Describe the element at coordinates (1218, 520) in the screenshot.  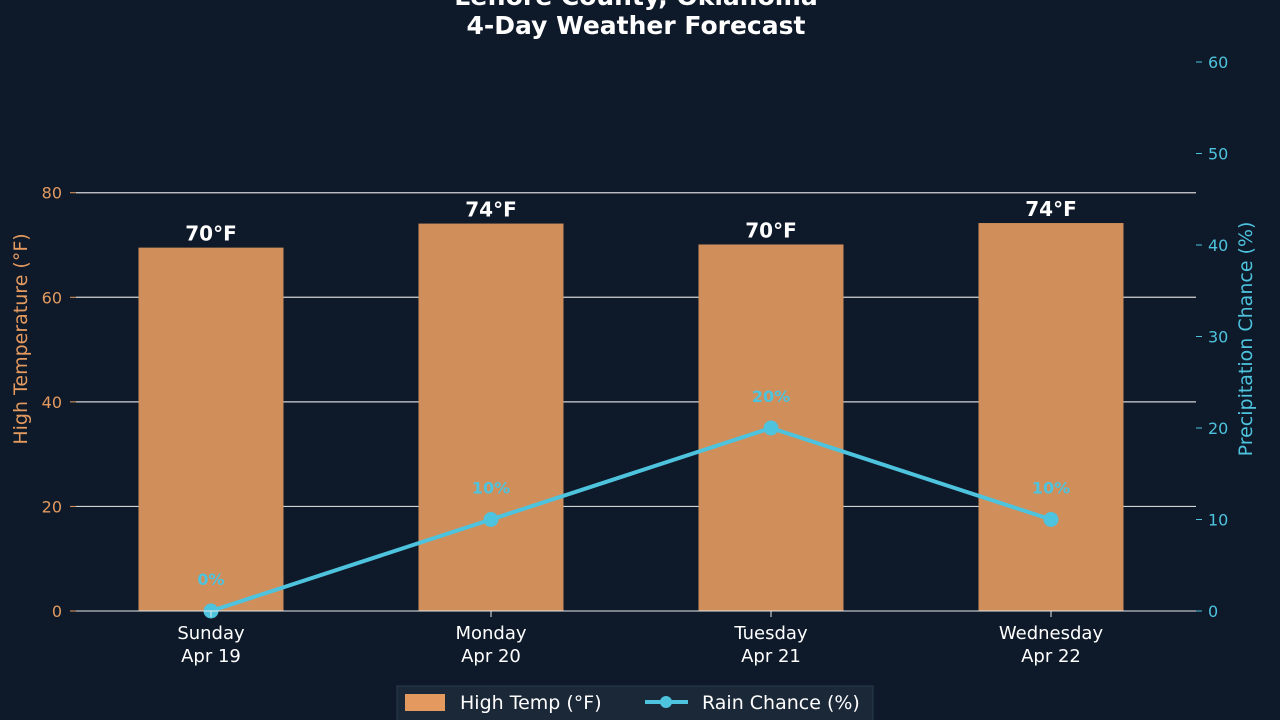
I see `y-right-tick-label: 10` at that location.